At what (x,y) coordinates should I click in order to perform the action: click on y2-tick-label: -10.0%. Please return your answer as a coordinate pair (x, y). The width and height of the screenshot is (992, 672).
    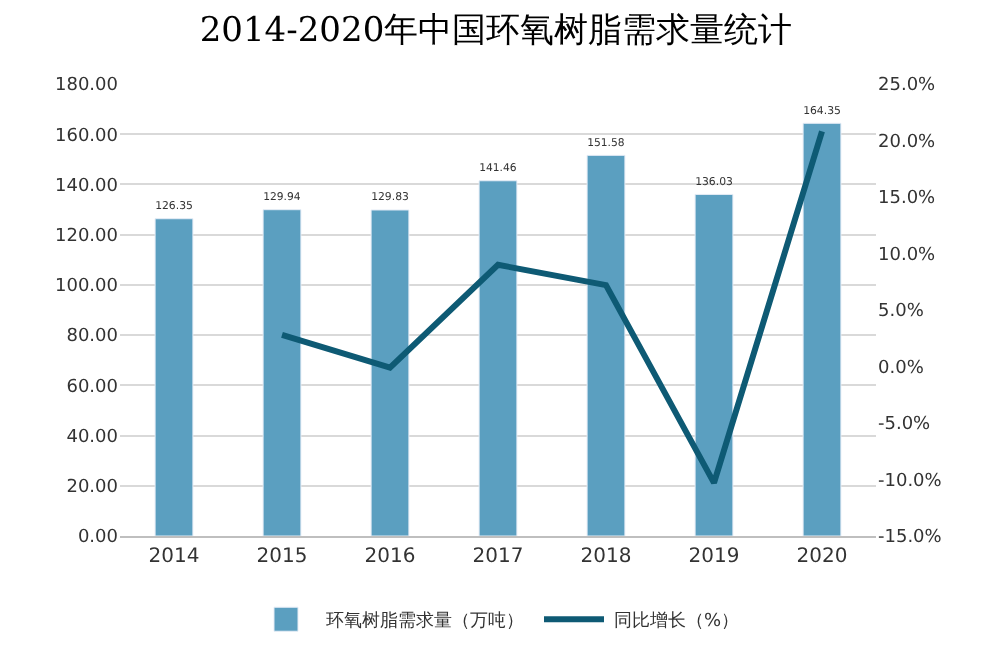
    Looking at the image, I should click on (910, 481).